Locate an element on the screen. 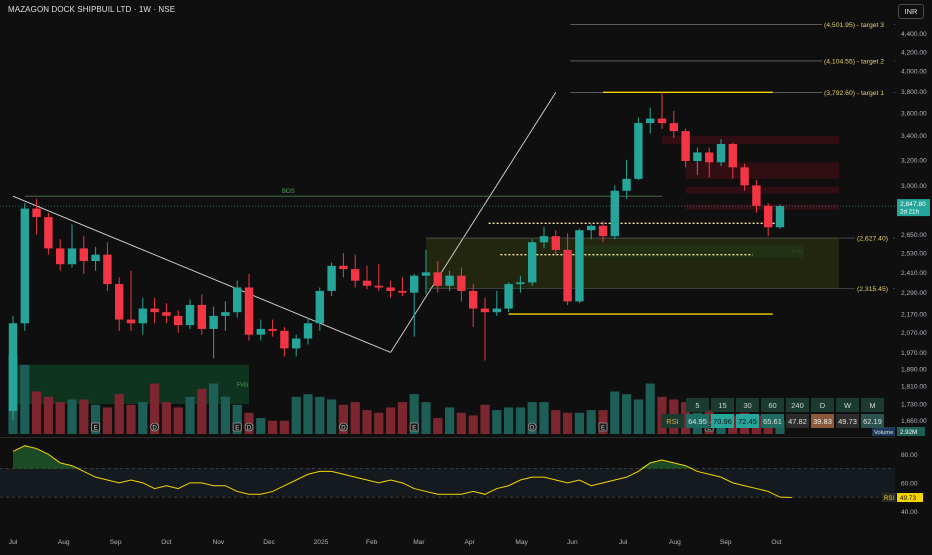 This screenshot has width=932, height=555. price-tick-label: 2,530.00 is located at coordinates (914, 254).